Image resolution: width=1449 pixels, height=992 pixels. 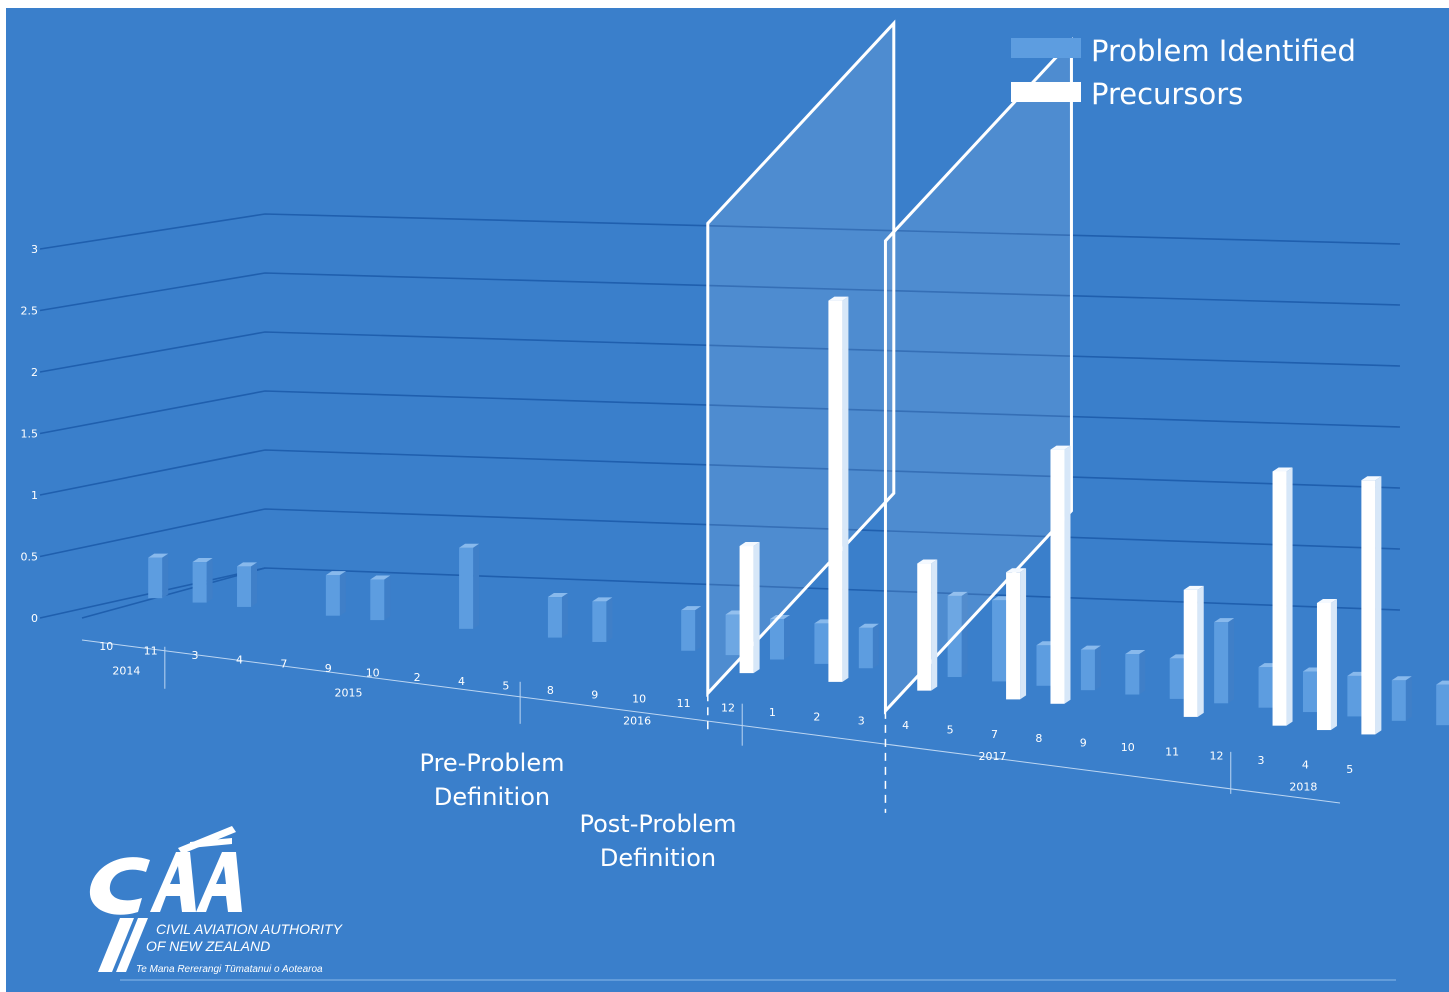 What do you see at coordinates (208, 946) in the screenshot?
I see `caa-name-line2: OF NEW ZEALAND` at bounding box center [208, 946].